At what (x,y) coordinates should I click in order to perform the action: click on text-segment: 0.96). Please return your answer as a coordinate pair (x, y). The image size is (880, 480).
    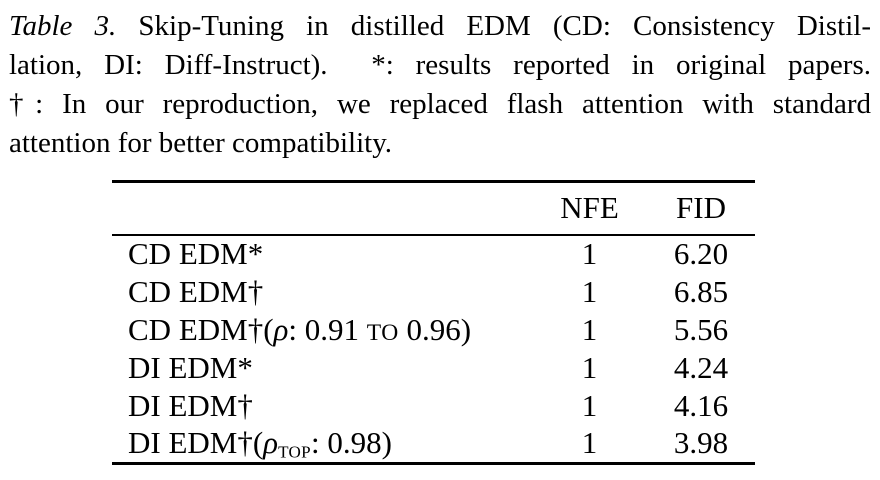
    Looking at the image, I should click on (435, 329).